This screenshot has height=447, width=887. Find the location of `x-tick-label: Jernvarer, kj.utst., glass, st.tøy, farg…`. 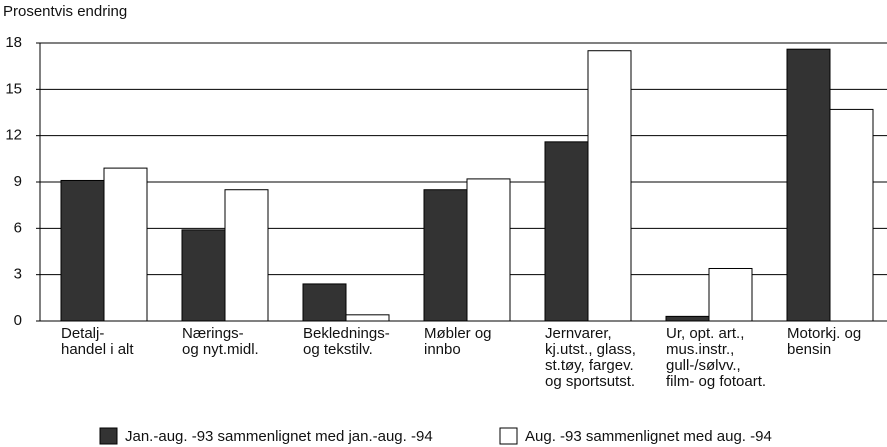

x-tick-label: Jernvarer, kj.utst., glass, st.tøy, farg… is located at coordinates (590, 357).